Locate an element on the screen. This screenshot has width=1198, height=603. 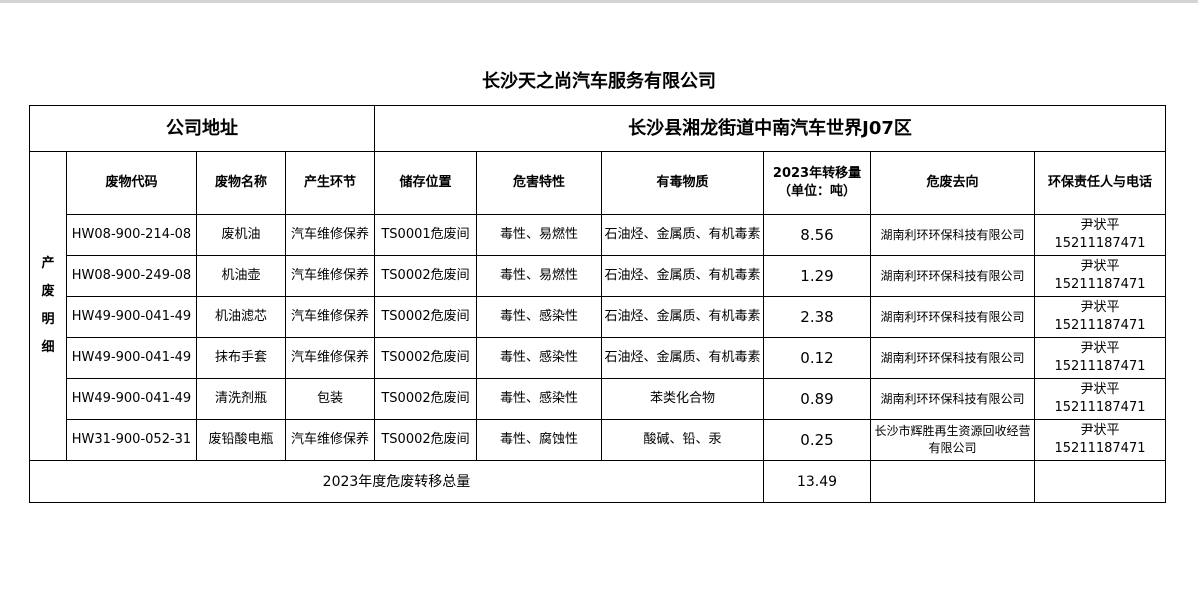
waste-name: 清洗剂瓶 is located at coordinates (241, 399).